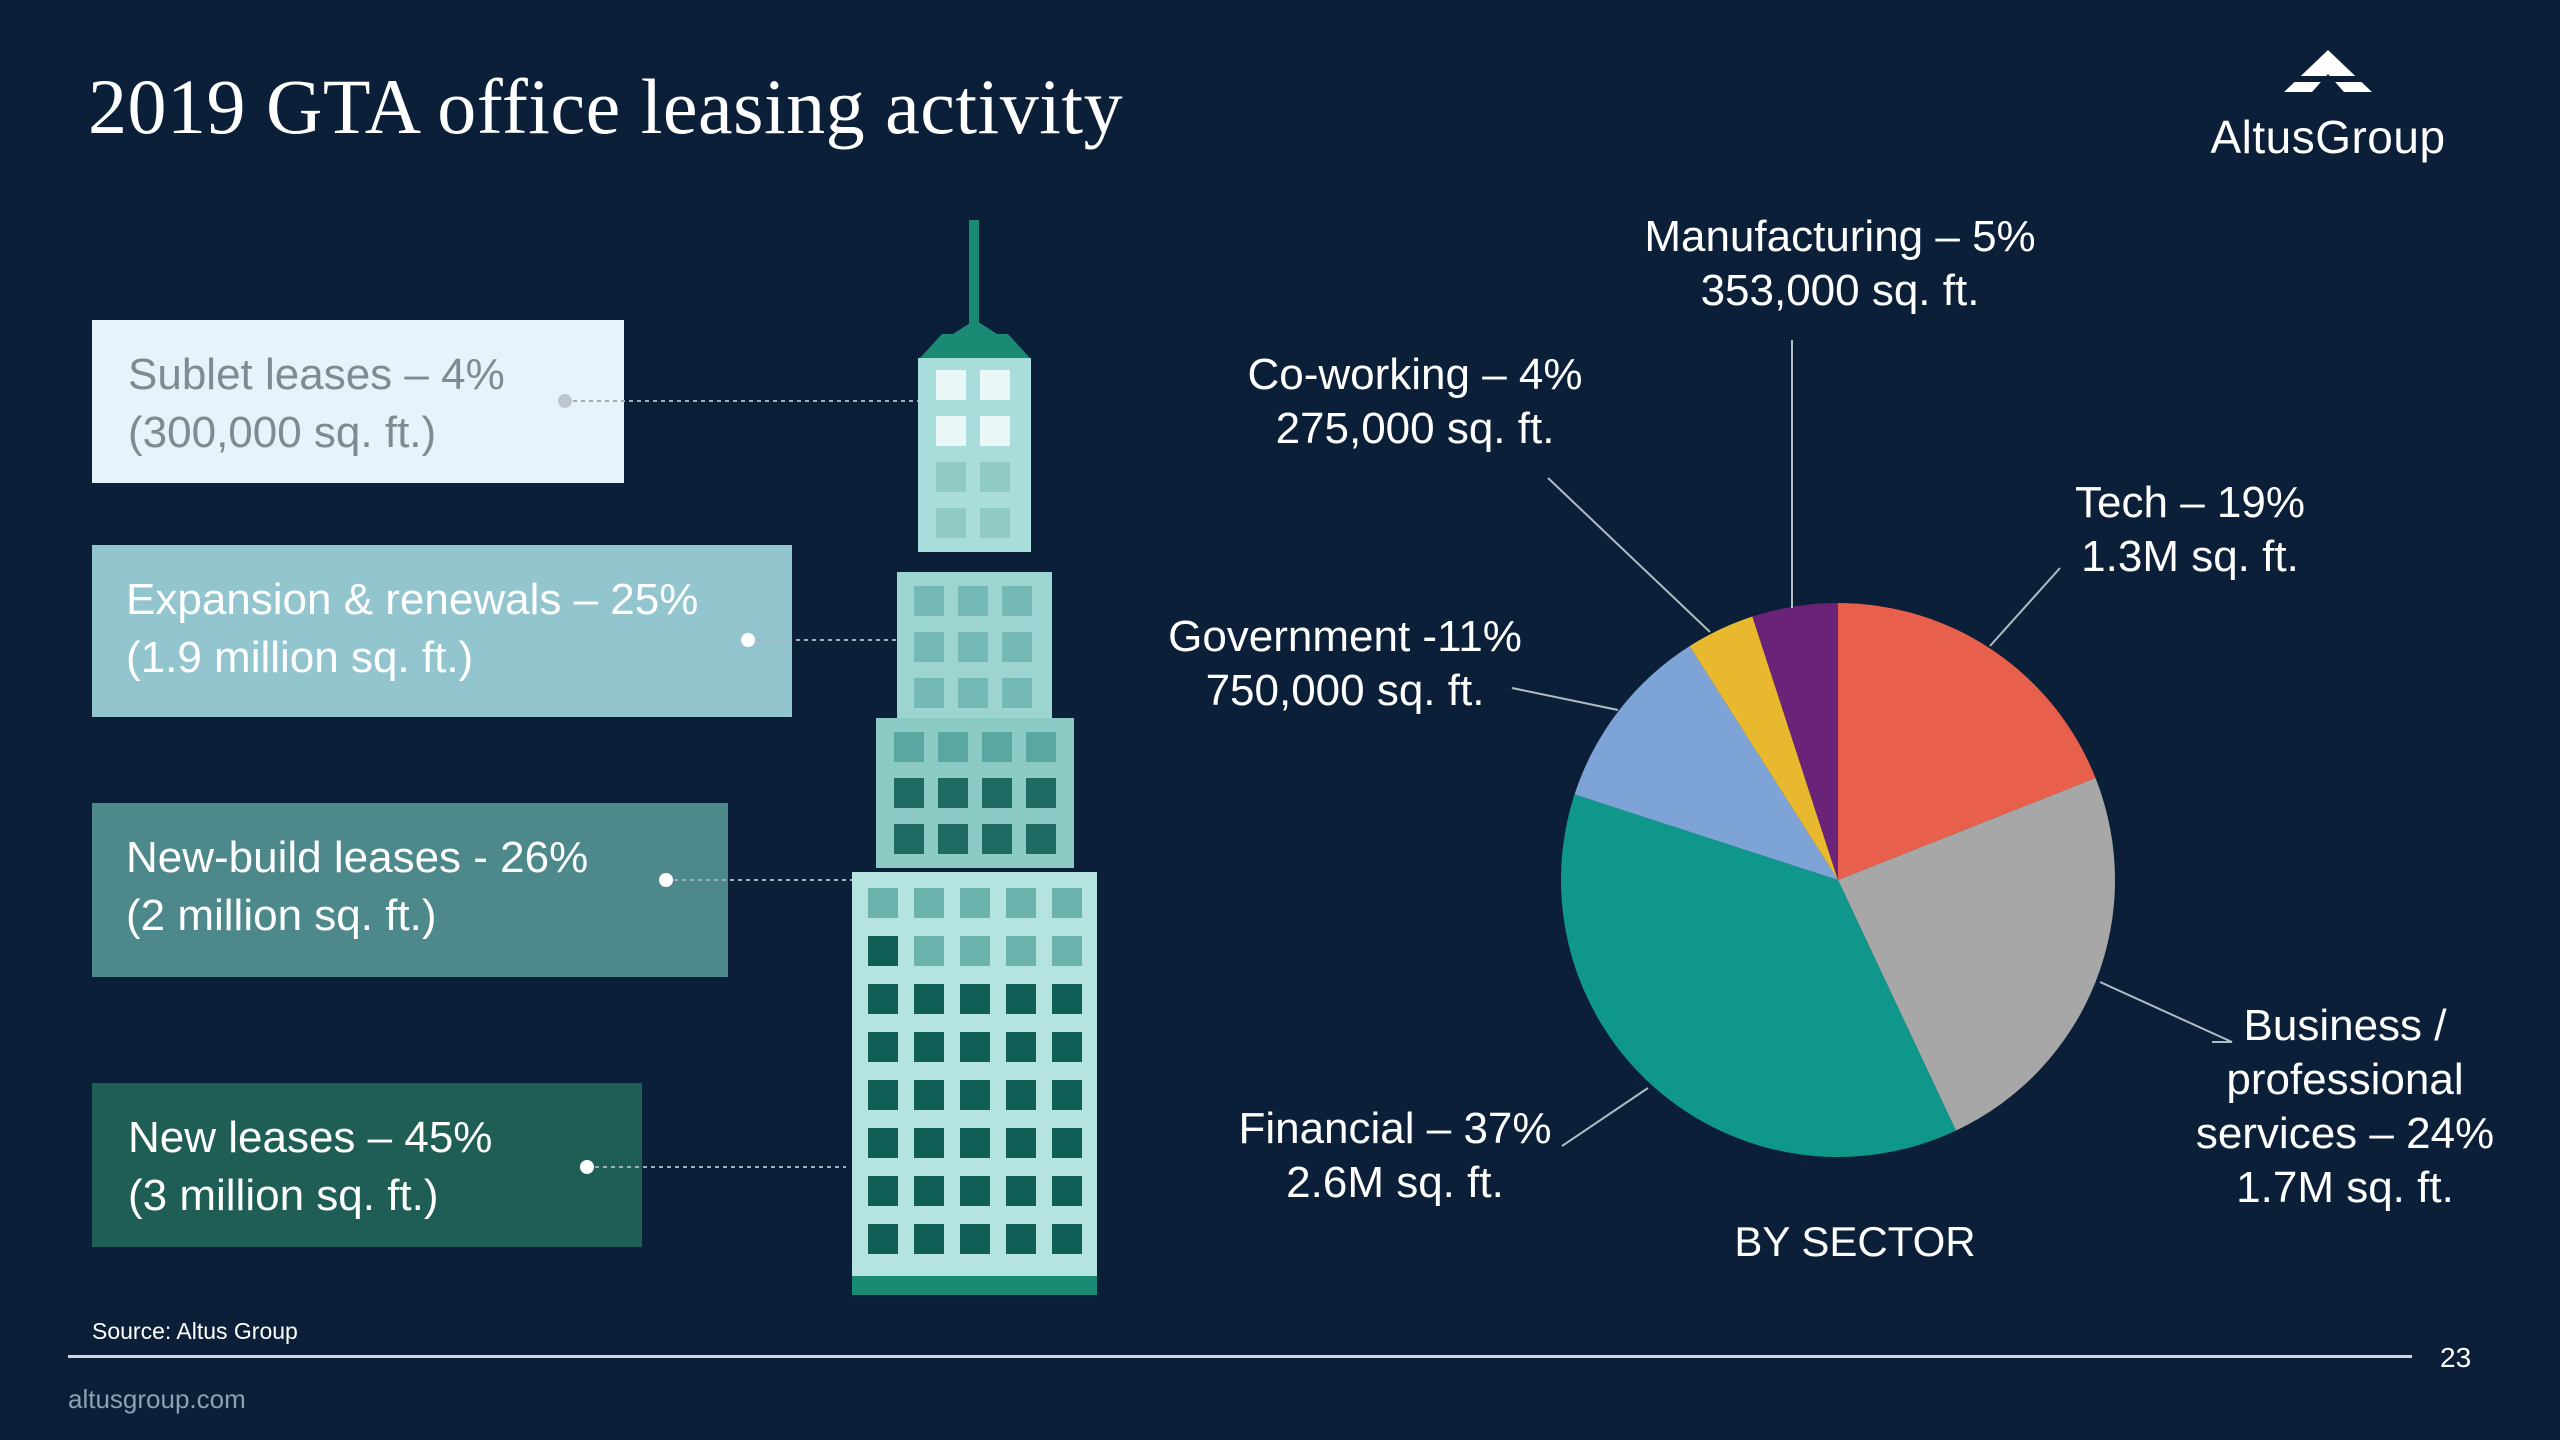  What do you see at coordinates (357, 857) in the screenshot?
I see `lease-label: New-build leases - 26%` at bounding box center [357, 857].